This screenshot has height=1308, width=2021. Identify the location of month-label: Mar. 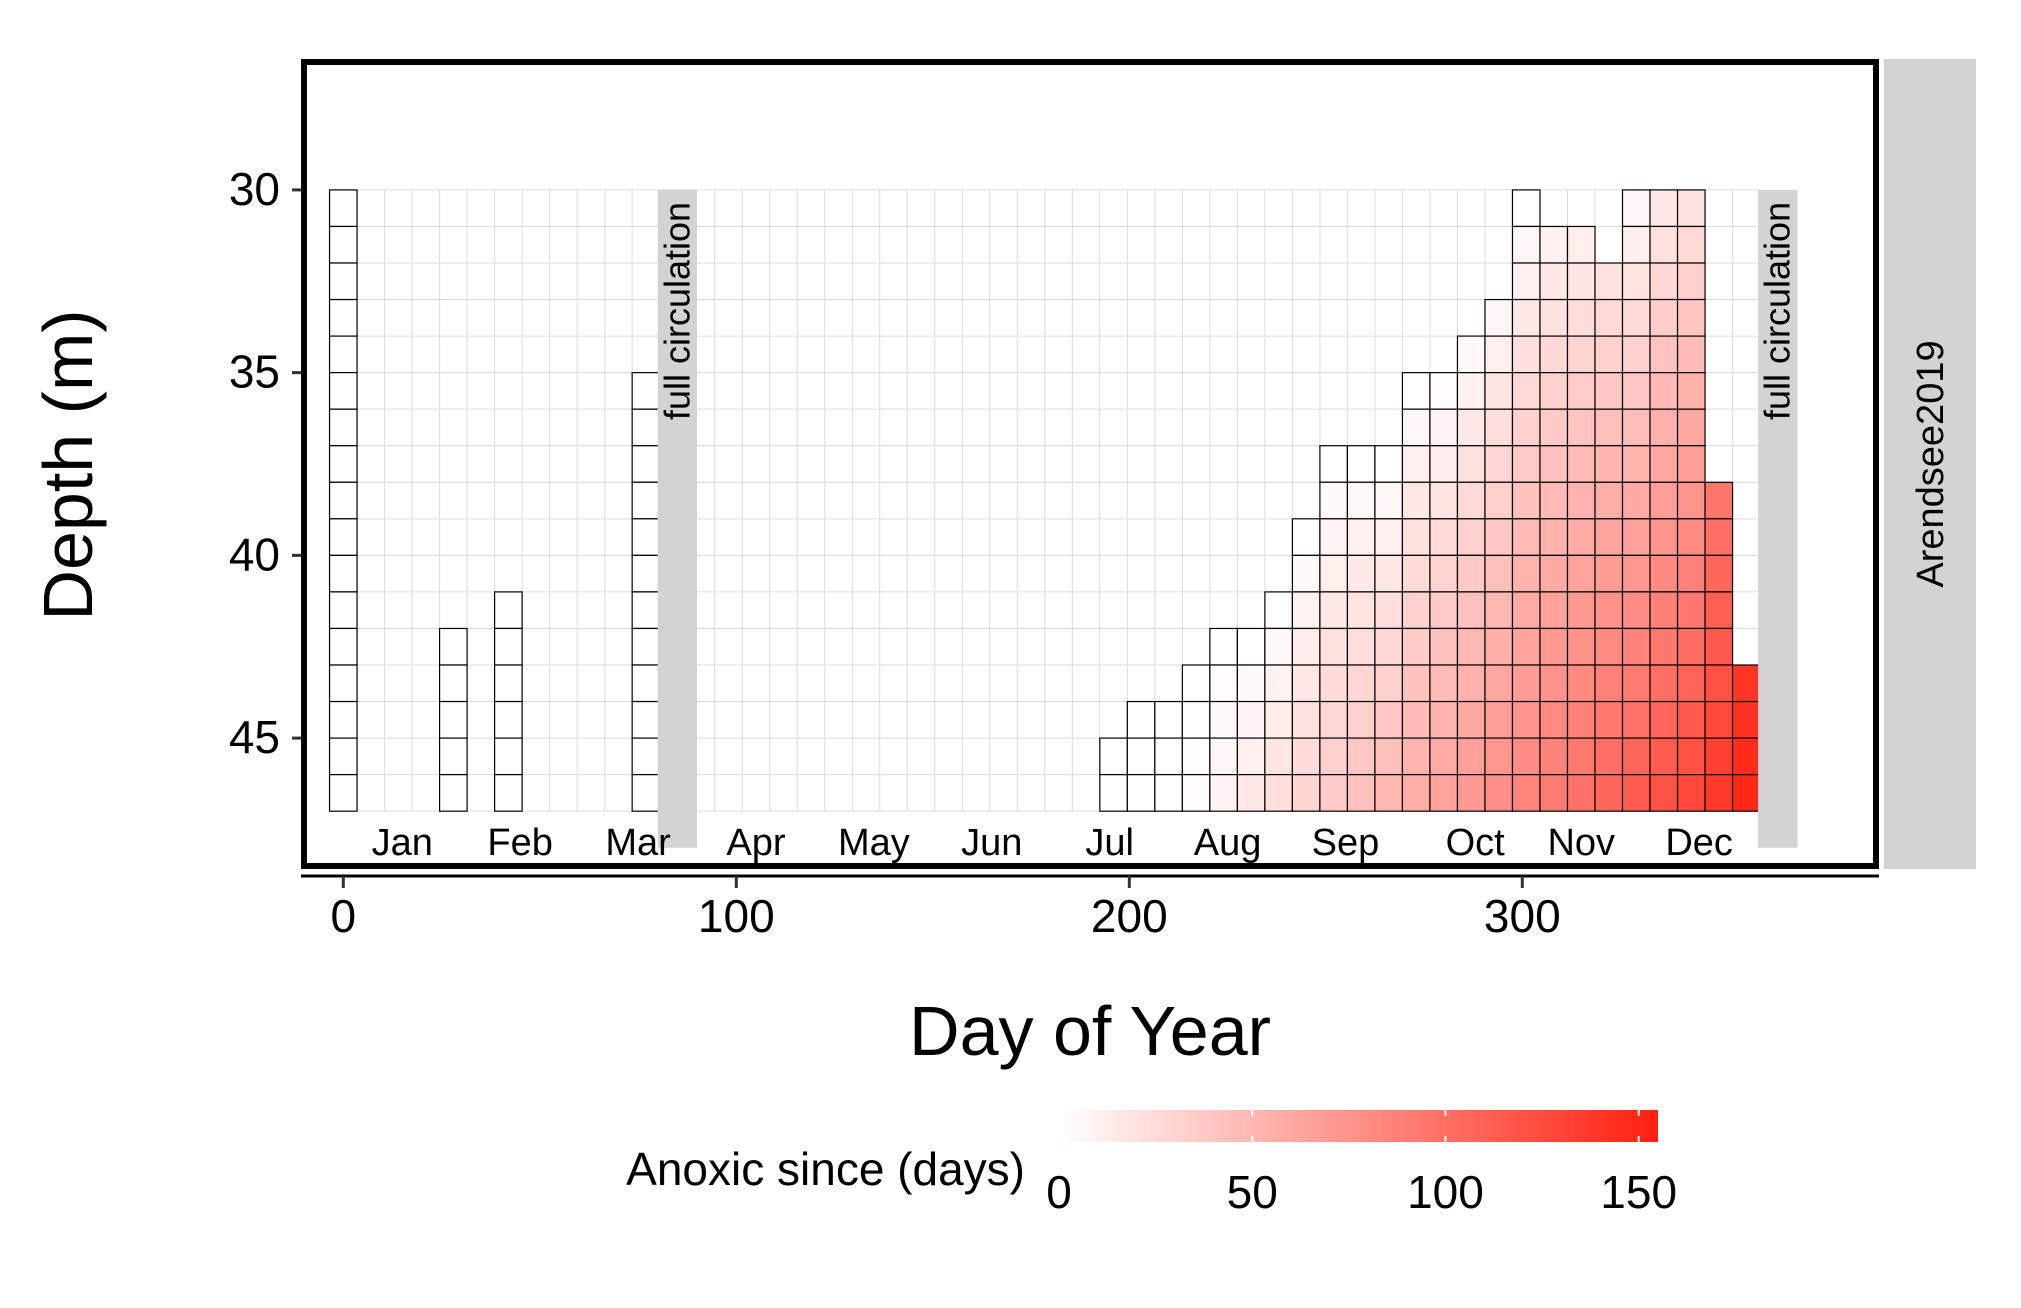
(638, 843).